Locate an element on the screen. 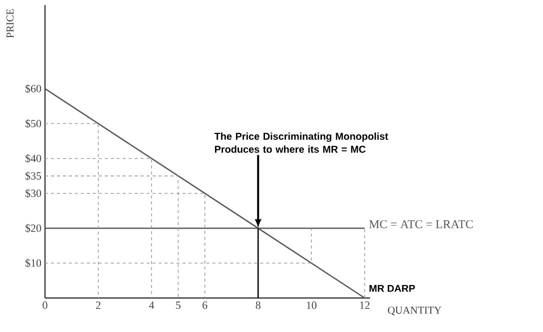 The width and height of the screenshot is (543, 332). x-tick-label: 12 is located at coordinates (365, 305).